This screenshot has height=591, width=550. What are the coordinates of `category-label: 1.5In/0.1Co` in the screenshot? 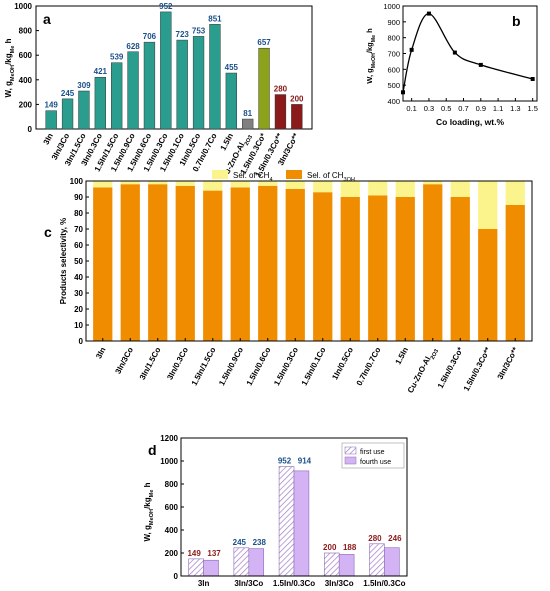 It's located at (314, 367).